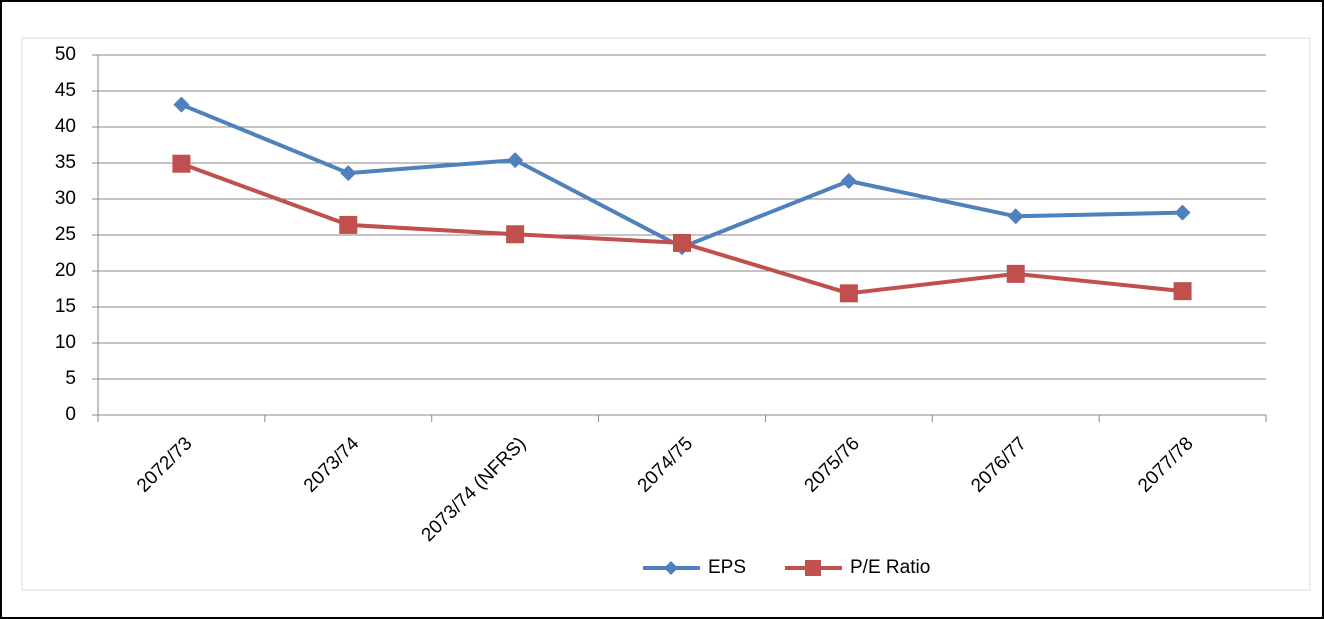  I want to click on y-tick-label: 25, so click(65, 234).